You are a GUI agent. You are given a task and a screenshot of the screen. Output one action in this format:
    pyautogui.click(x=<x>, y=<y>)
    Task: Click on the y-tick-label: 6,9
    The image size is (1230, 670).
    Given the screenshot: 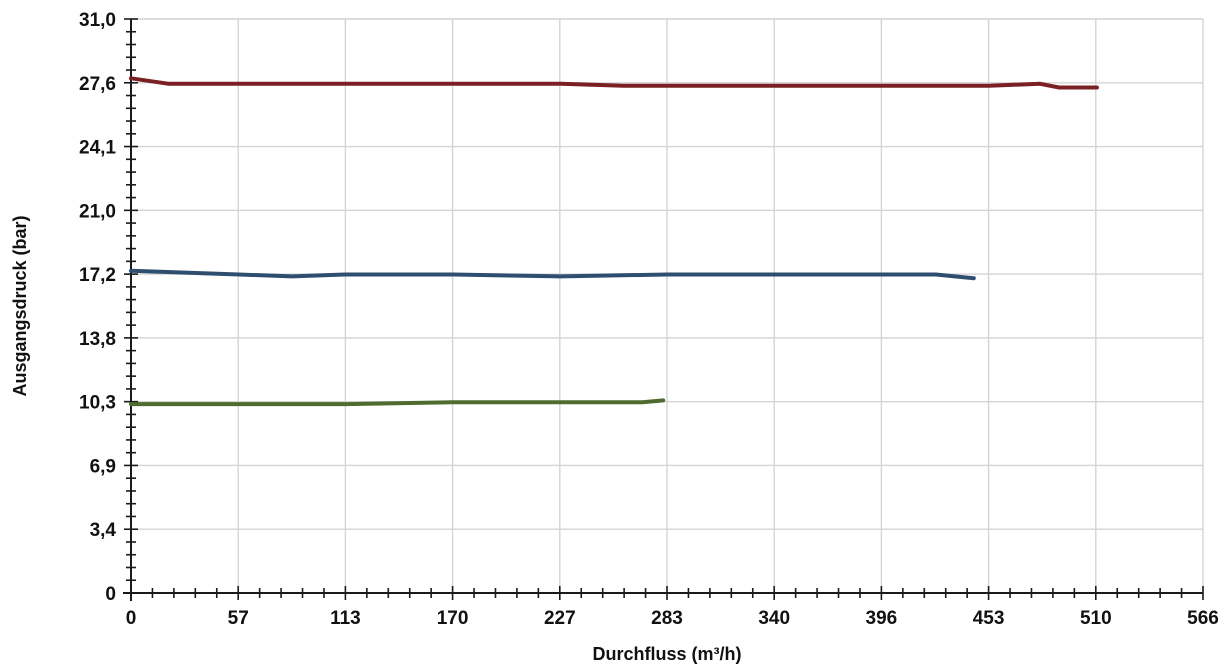 What is the action you would take?
    pyautogui.click(x=103, y=466)
    